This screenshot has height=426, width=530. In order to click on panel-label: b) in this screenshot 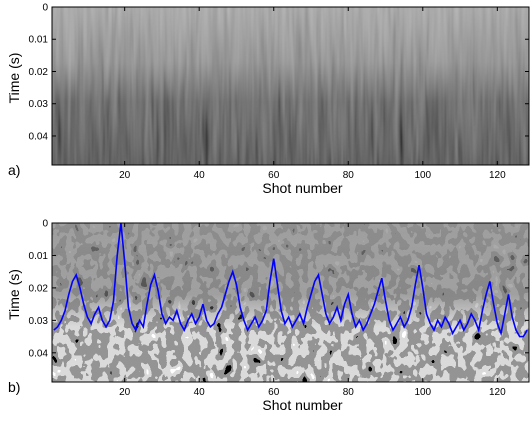, I will do `click(14, 387)`.